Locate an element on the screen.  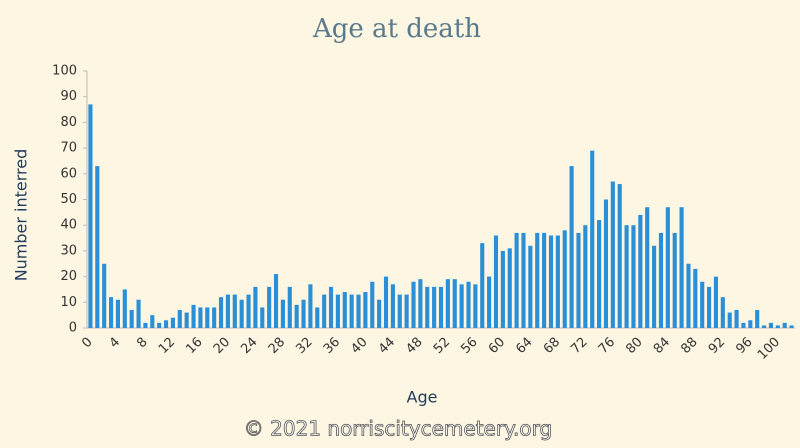
y-tick-label: 70 is located at coordinates (68, 148).